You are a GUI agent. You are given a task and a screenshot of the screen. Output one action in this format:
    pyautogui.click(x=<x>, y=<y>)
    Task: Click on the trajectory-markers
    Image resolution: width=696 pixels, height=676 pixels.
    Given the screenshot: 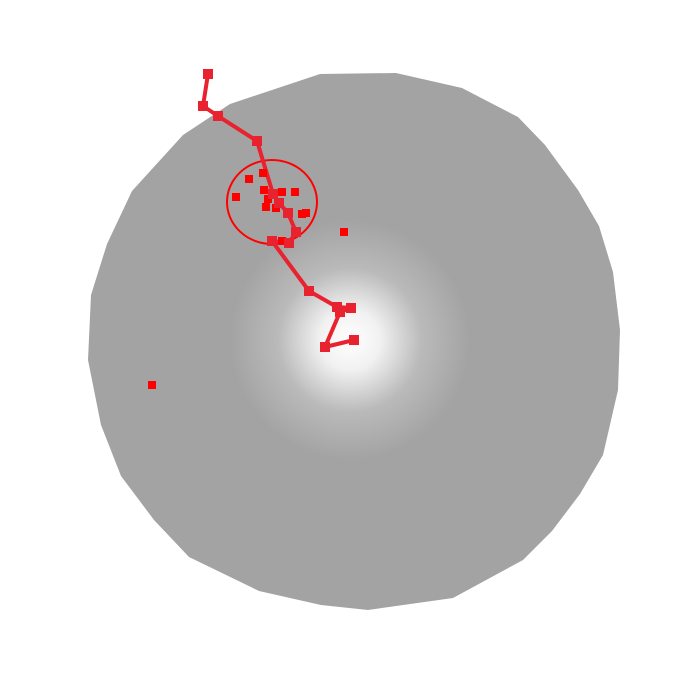 What is the action you would take?
    pyautogui.click(x=278, y=210)
    